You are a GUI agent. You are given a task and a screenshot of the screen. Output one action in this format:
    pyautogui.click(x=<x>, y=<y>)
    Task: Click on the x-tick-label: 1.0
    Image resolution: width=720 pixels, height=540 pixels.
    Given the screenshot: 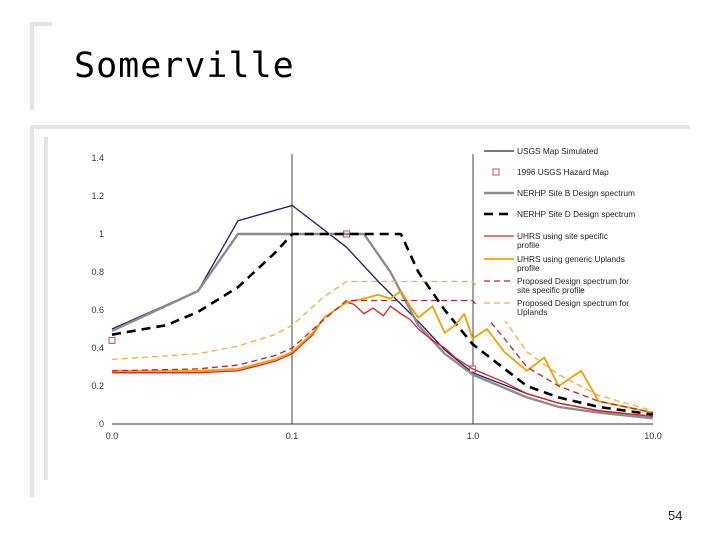 What is the action you would take?
    pyautogui.click(x=473, y=436)
    